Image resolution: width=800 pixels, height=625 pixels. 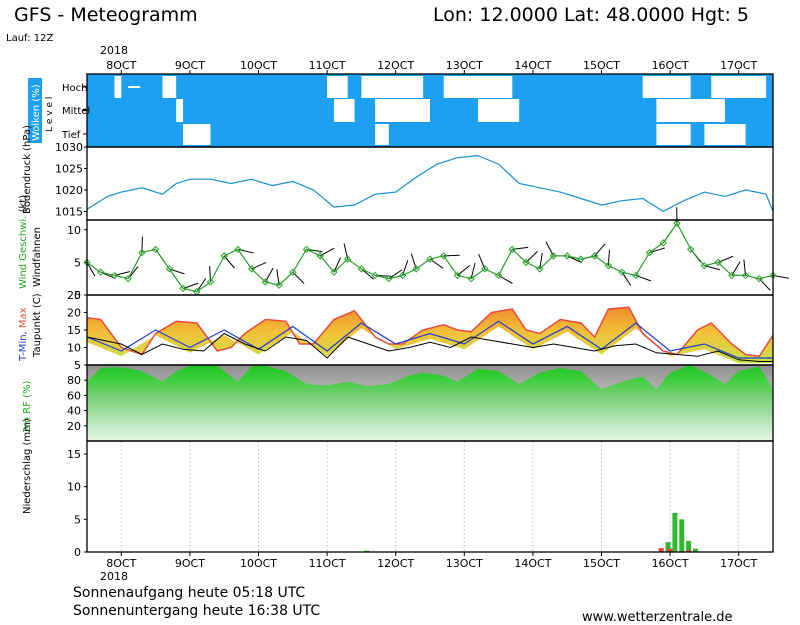 What do you see at coordinates (30, 38) in the screenshot?
I see `model-run-label: Lauf: 12Z` at bounding box center [30, 38].